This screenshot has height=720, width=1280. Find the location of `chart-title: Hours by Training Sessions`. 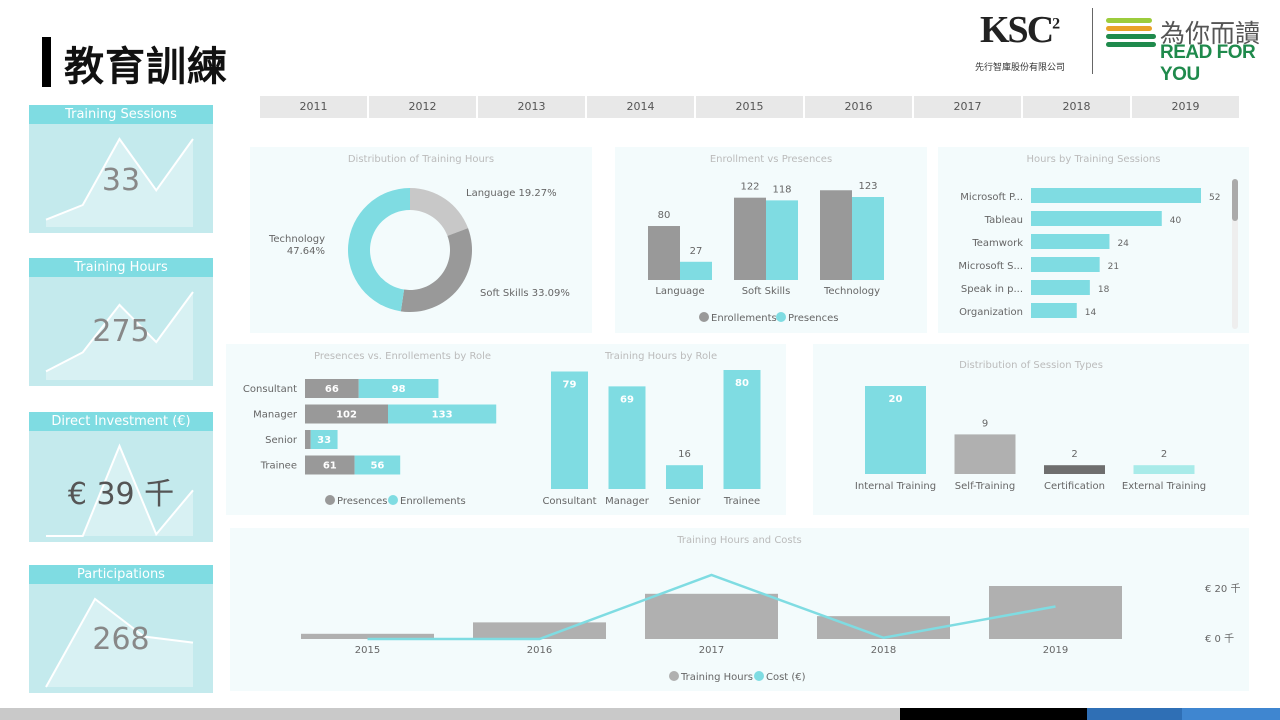

chart-title: Hours by Training Sessions is located at coordinates (1093, 159).